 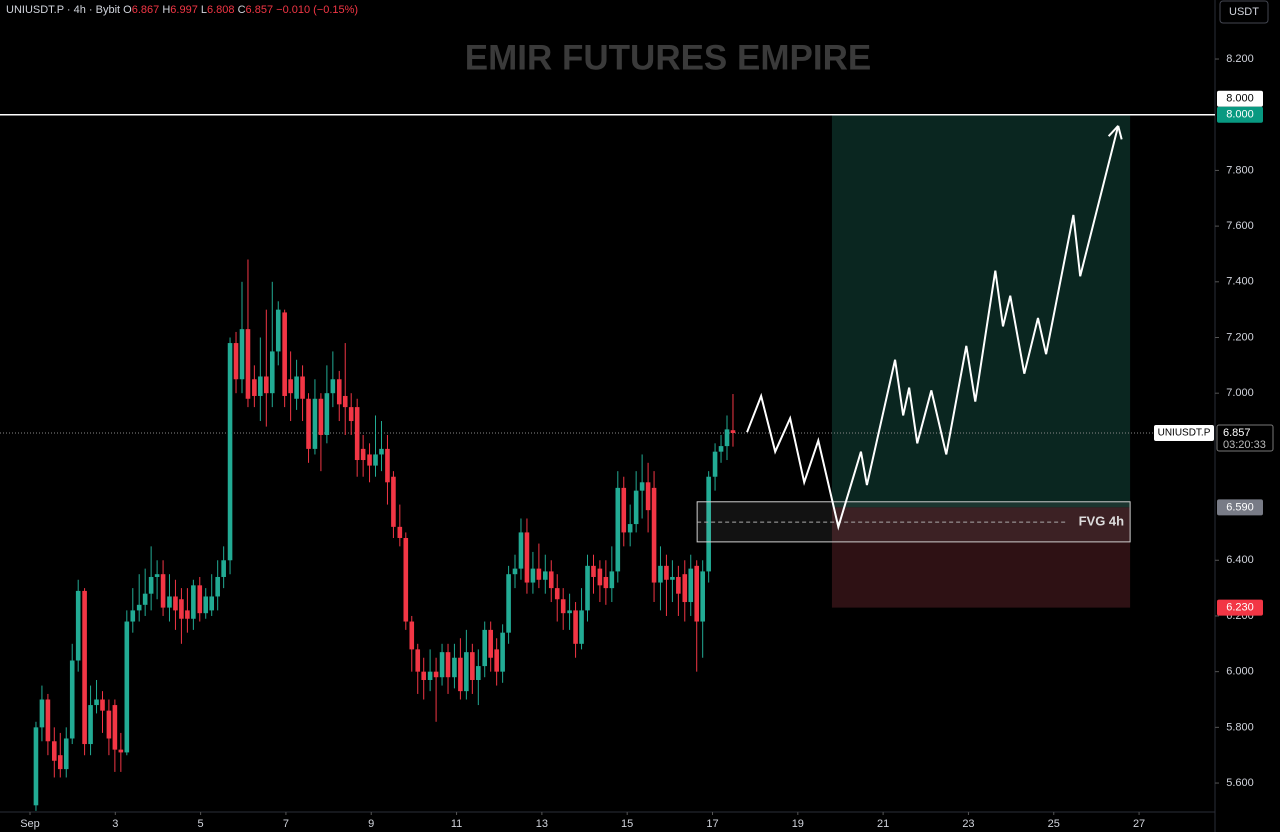 What do you see at coordinates (1240, 783) in the screenshot?
I see `y-tick-label: 5.600` at bounding box center [1240, 783].